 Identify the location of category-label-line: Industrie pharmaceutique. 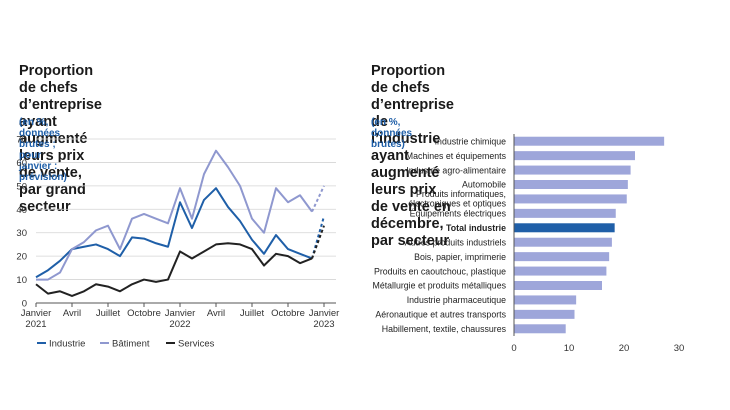
(456, 300).